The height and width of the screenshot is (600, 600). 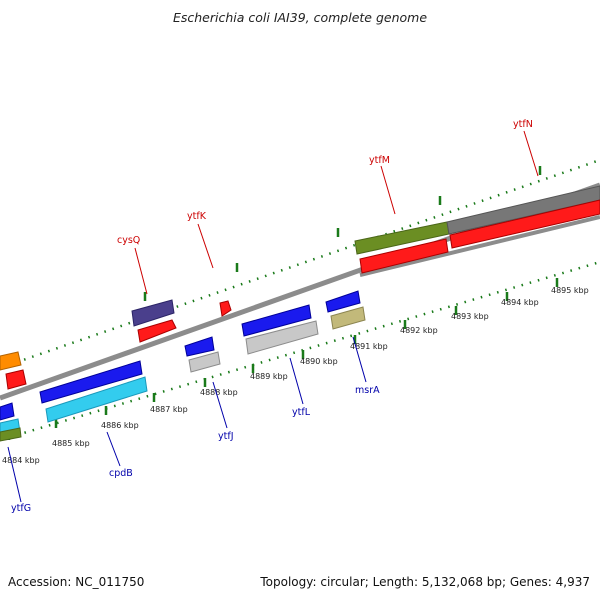 What do you see at coordinates (121, 473) in the screenshot?
I see `gene-label-cpdB: cpdB` at bounding box center [121, 473].